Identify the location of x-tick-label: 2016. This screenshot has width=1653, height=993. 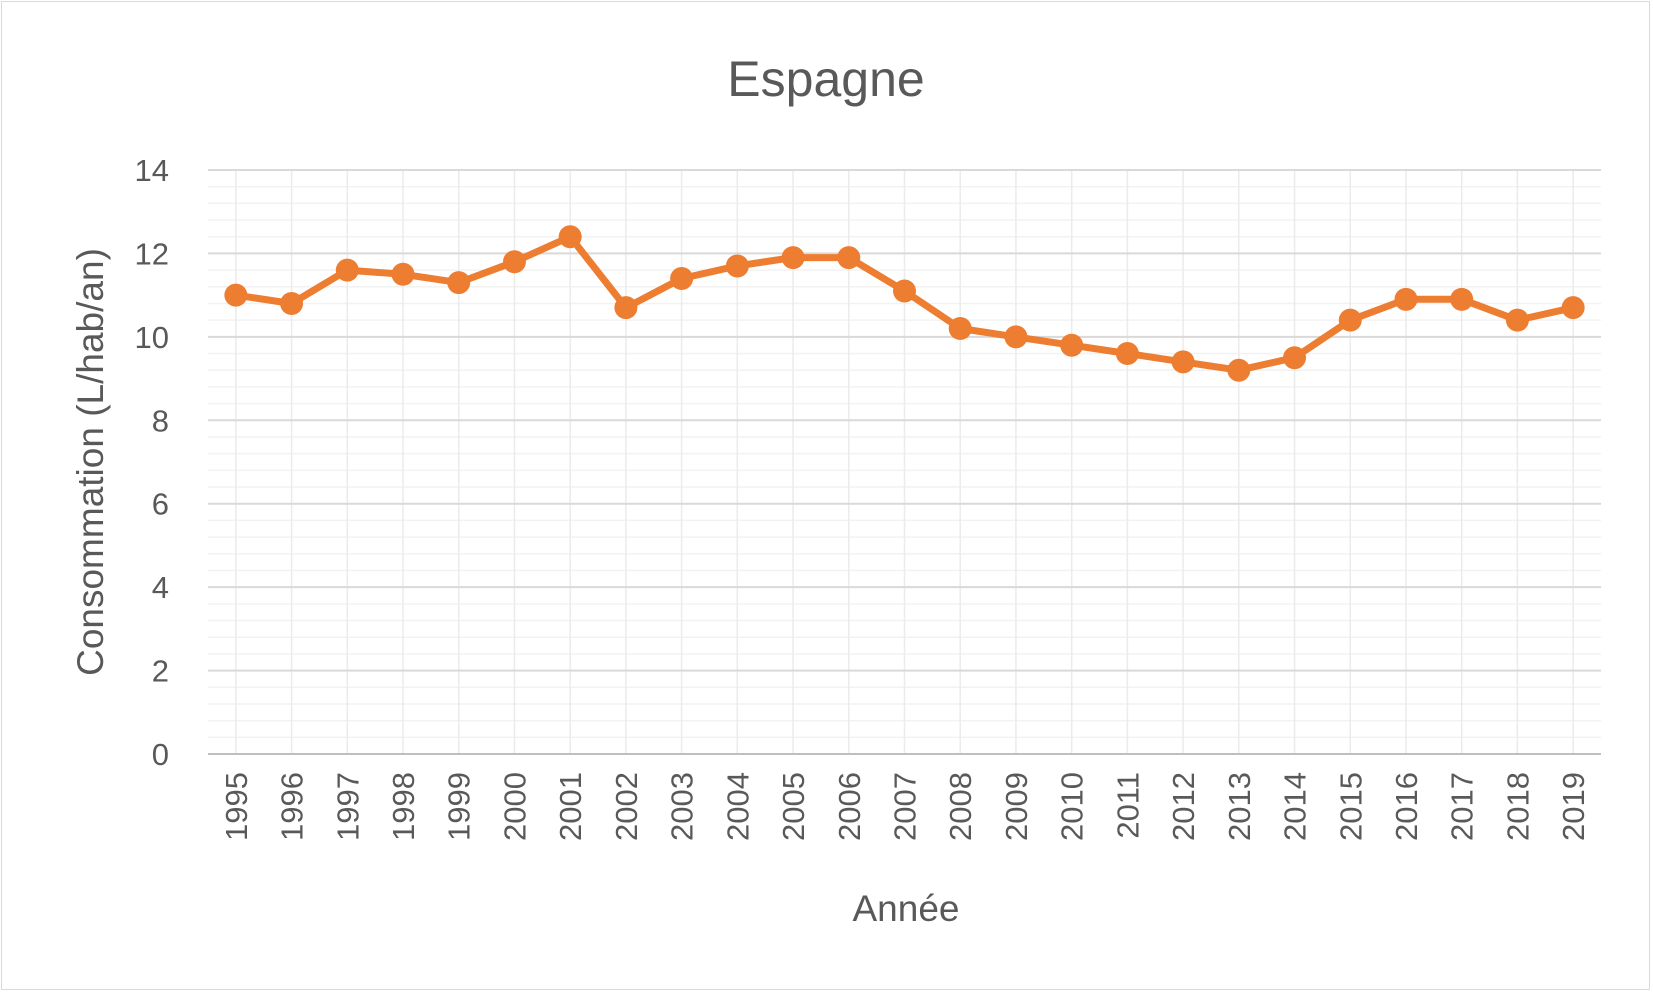
(1406, 806).